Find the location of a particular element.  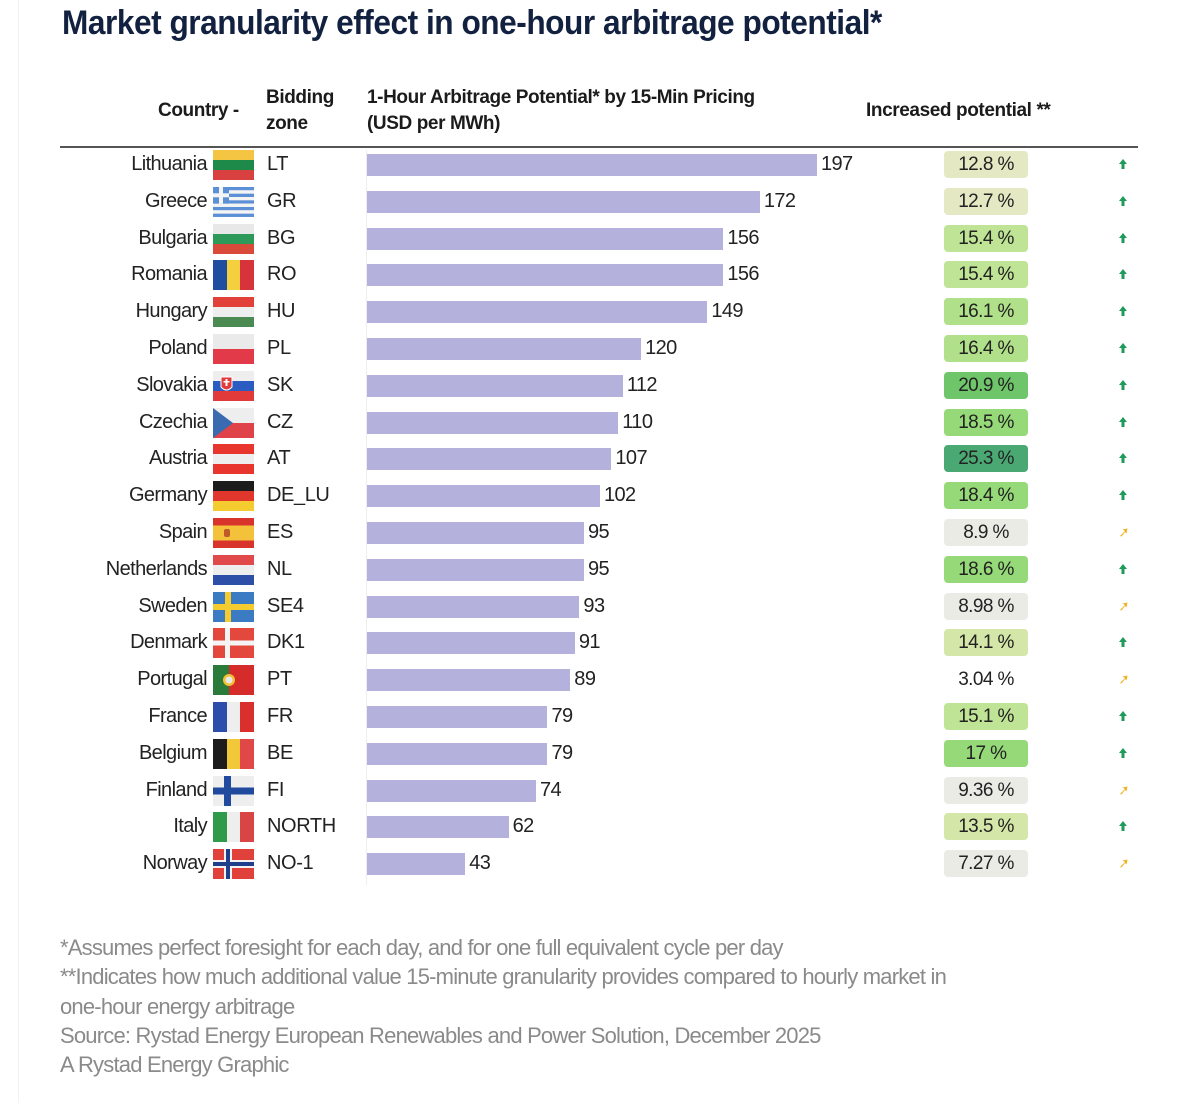

country-label: Poland is located at coordinates (177, 348).